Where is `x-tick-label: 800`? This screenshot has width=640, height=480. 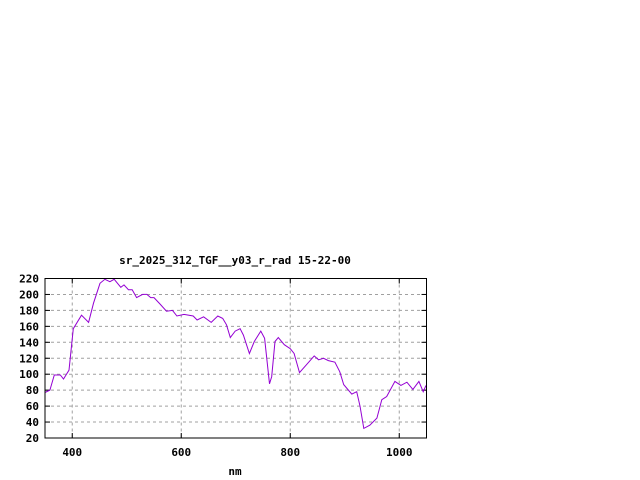 x-tick-label: 800 is located at coordinates (290, 452).